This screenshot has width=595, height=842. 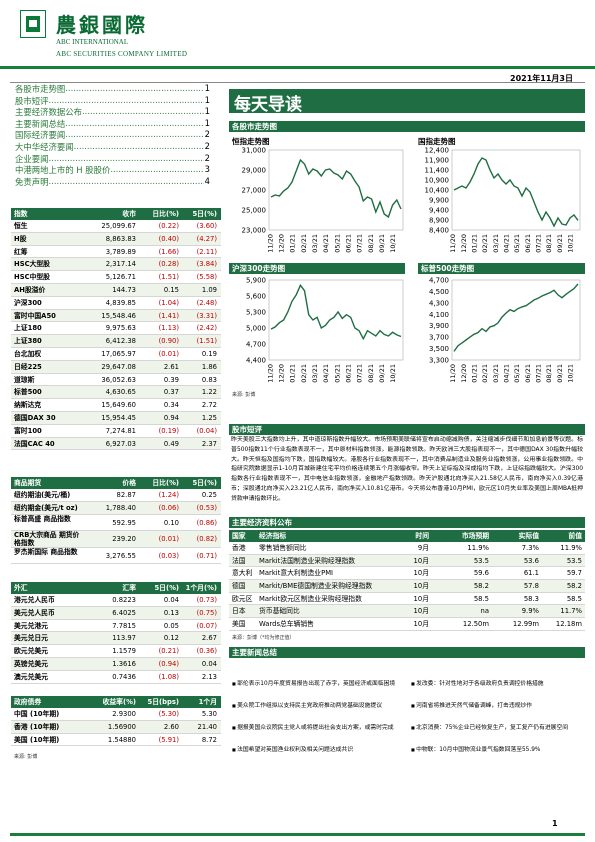 What do you see at coordinates (168, 238) in the screenshot?
I see `table-cell: (0.40)` at bounding box center [168, 238].